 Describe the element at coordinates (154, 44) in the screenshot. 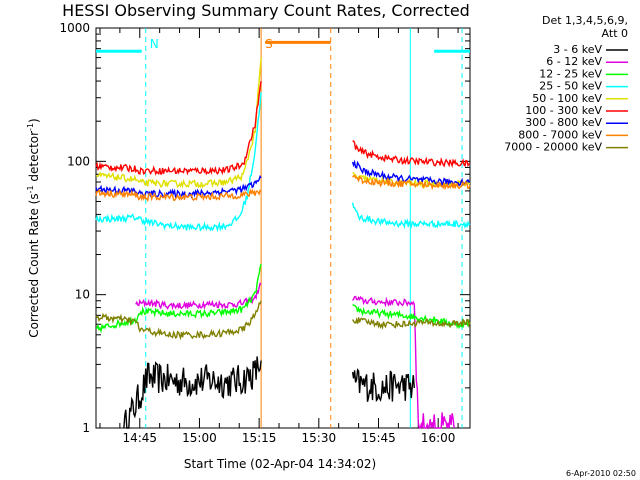

I see `marker-label: N` at that location.